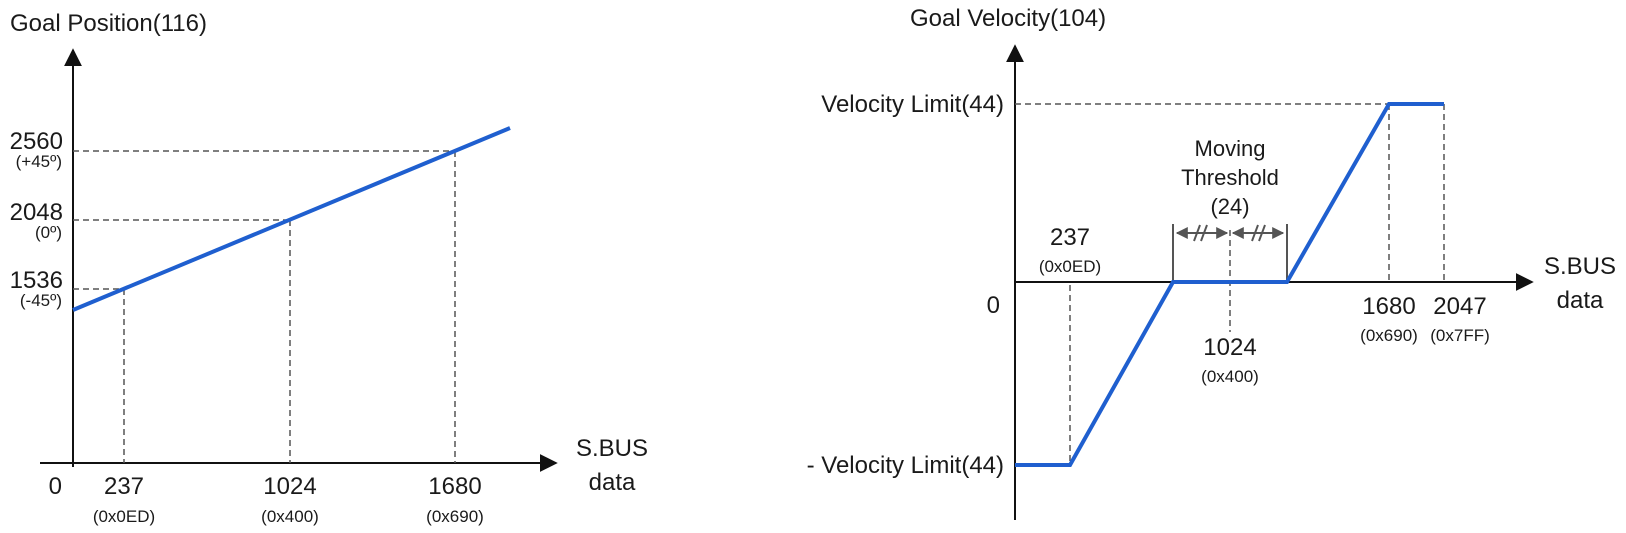  Describe the element at coordinates (48, 232) in the screenshot. I see `left-y-tick-2048-sub: (0º)` at that location.